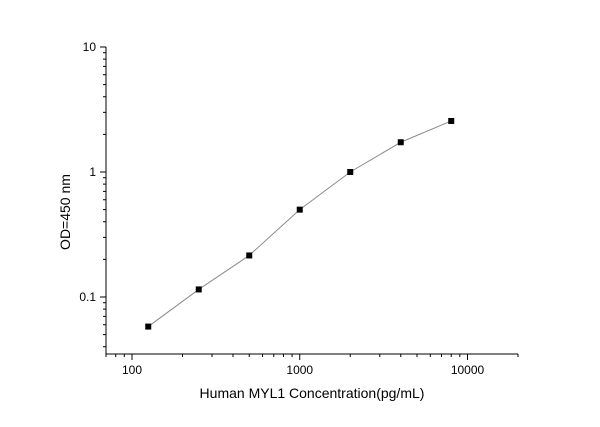  What do you see at coordinates (90, 47) in the screenshot?
I see `y-tick-label: 10` at bounding box center [90, 47].